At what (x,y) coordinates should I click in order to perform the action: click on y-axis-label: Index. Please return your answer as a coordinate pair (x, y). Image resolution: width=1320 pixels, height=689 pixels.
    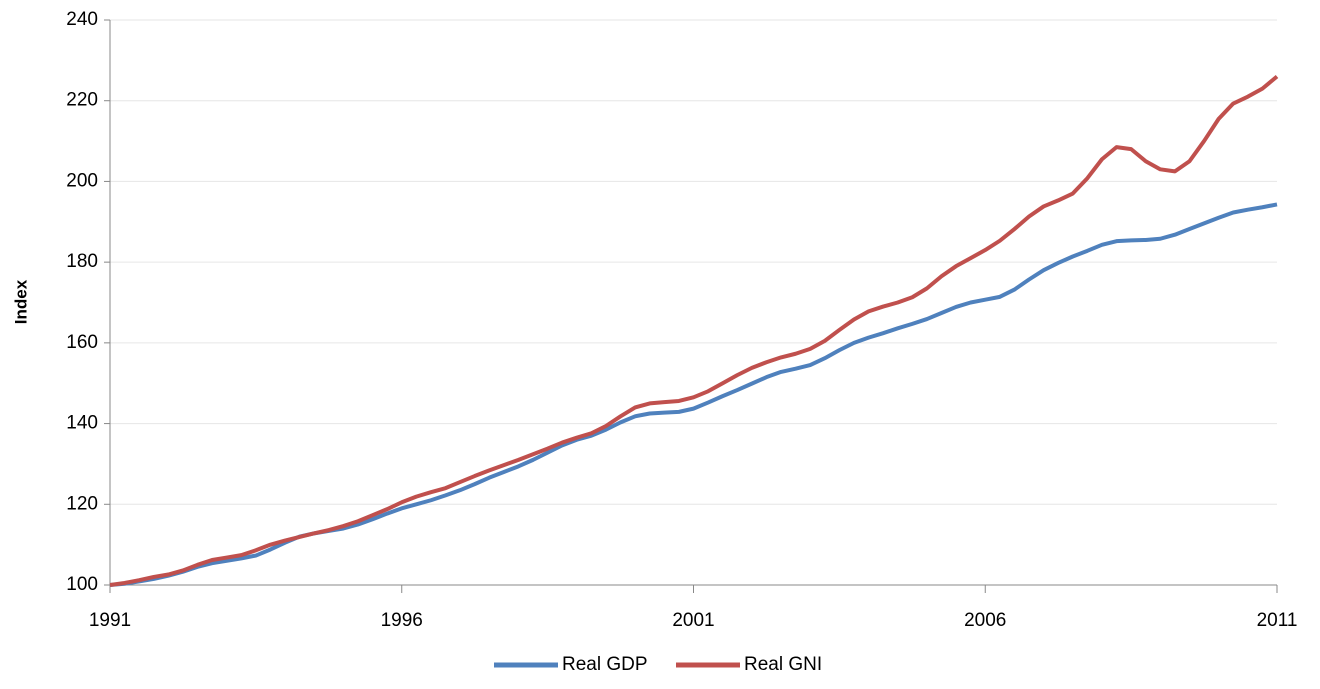
    Looking at the image, I should click on (20, 301).